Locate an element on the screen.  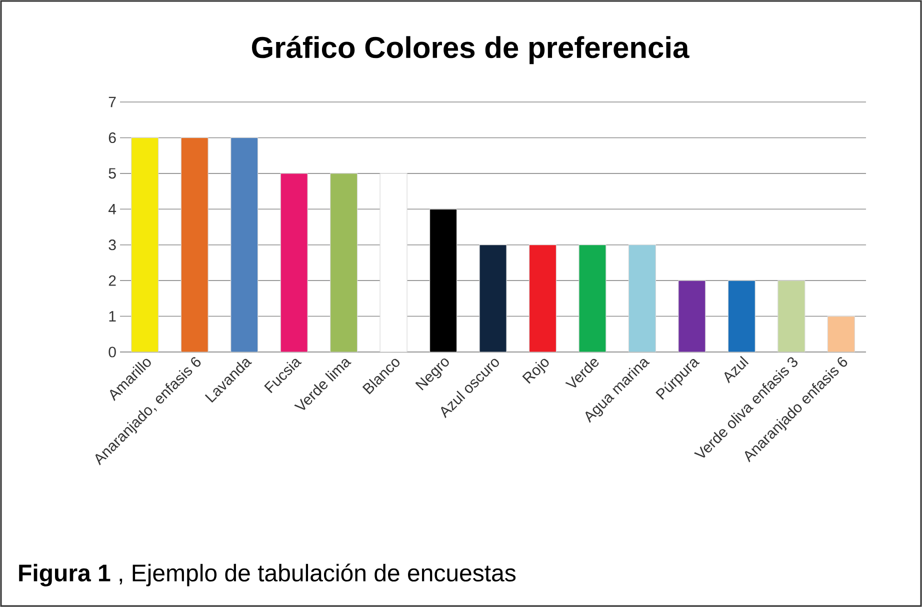
y-tick-label: 6 is located at coordinates (112, 138).